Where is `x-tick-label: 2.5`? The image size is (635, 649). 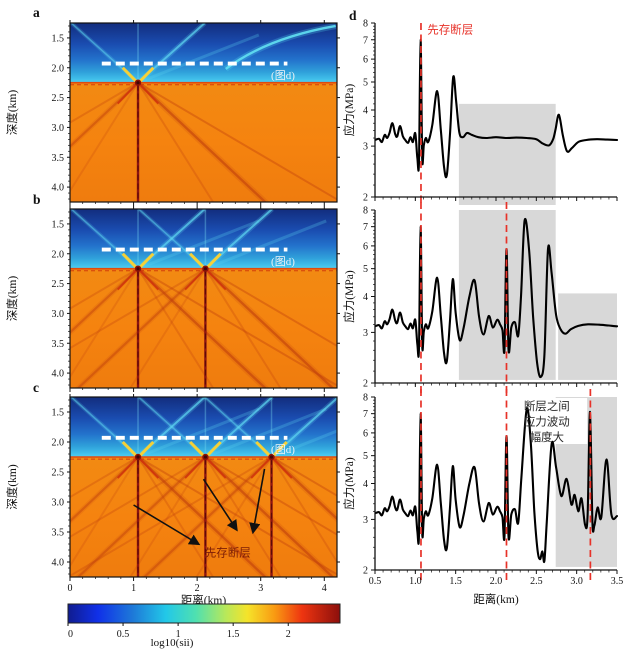 x-tick-label: 2.5 is located at coordinates (536, 581).